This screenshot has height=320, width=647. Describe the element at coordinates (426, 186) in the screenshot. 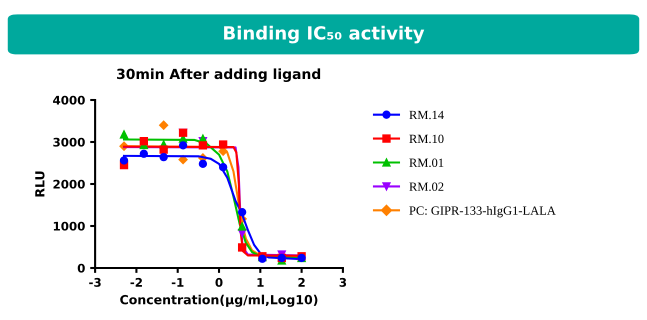

I see `legend-label: RM.02` at that location.